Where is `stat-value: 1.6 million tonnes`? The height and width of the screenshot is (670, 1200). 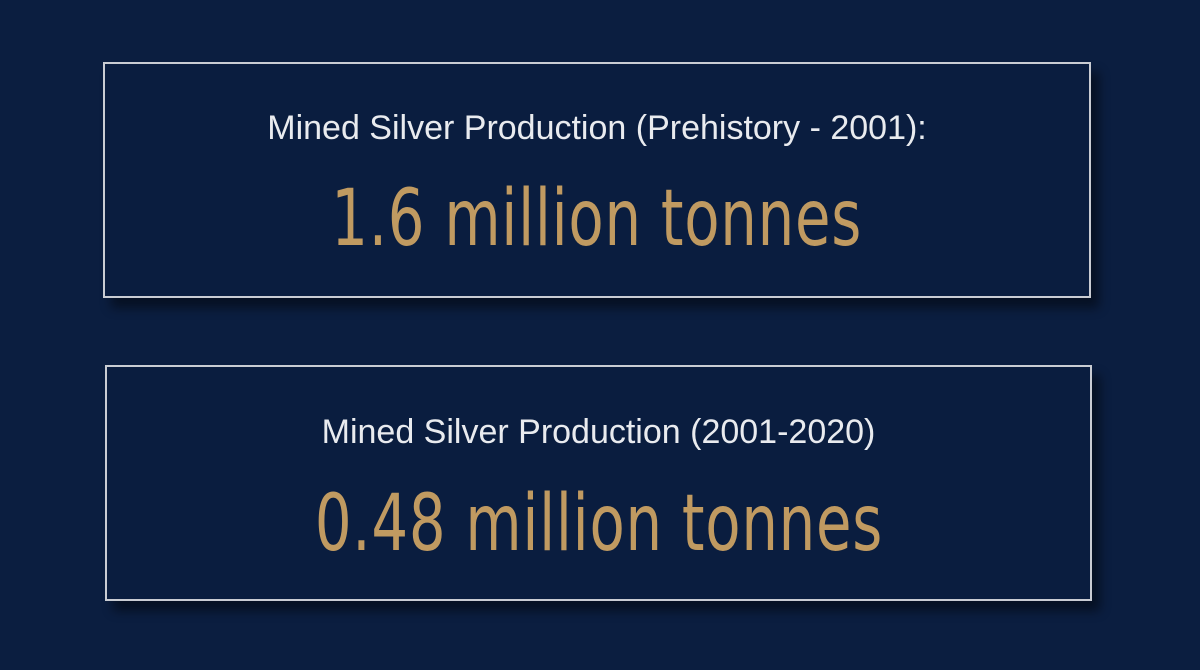
stat-value: 1.6 million tonnes is located at coordinates (597, 219).